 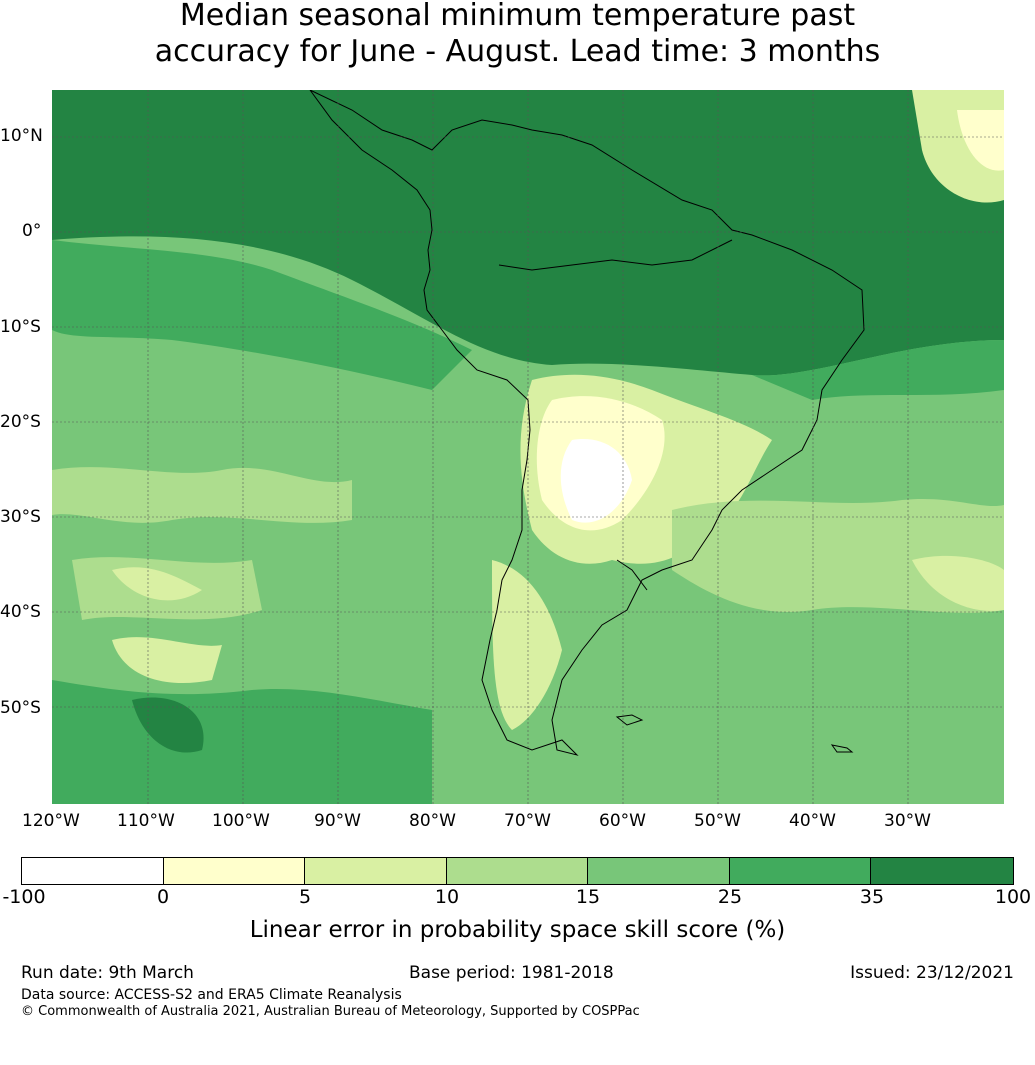 What do you see at coordinates (980, 140) in the screenshot?
I see `north-atlantic-lowest-skill` at bounding box center [980, 140].